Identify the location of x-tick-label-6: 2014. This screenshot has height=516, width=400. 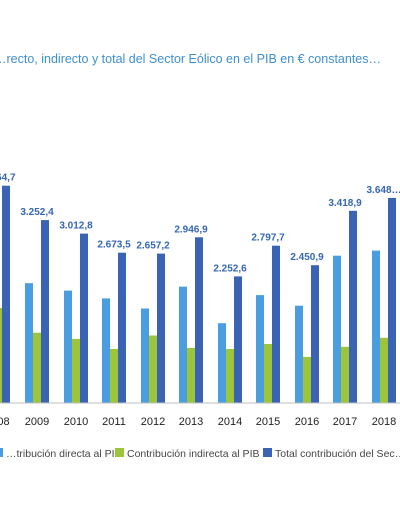
(230, 422).